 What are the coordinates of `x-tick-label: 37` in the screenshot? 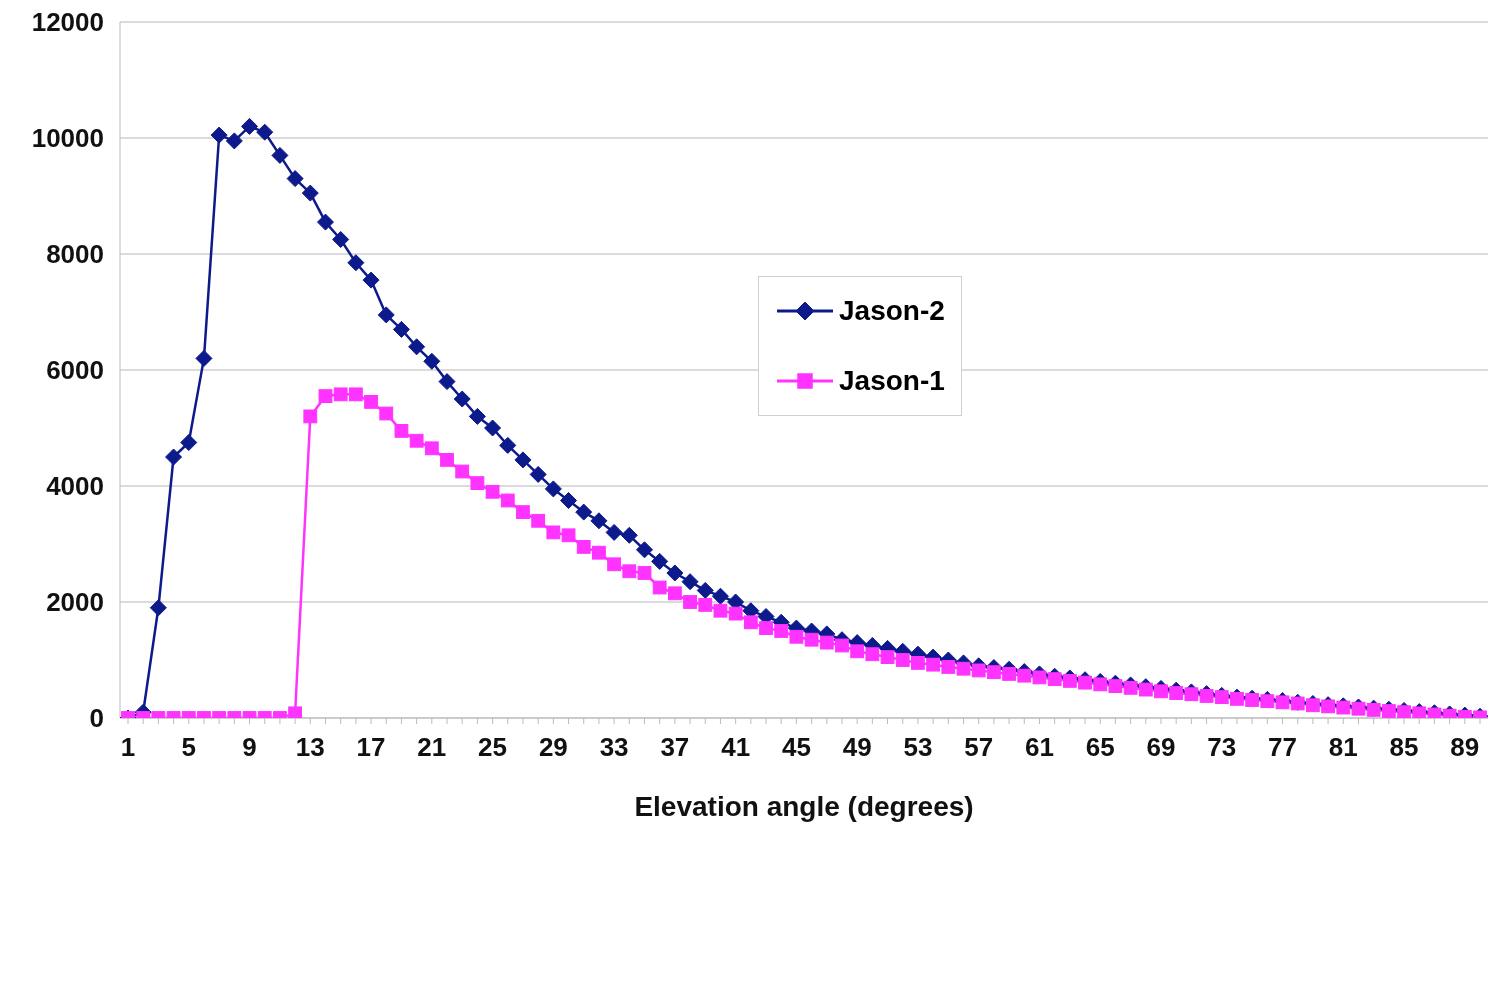 It's located at (675, 747).